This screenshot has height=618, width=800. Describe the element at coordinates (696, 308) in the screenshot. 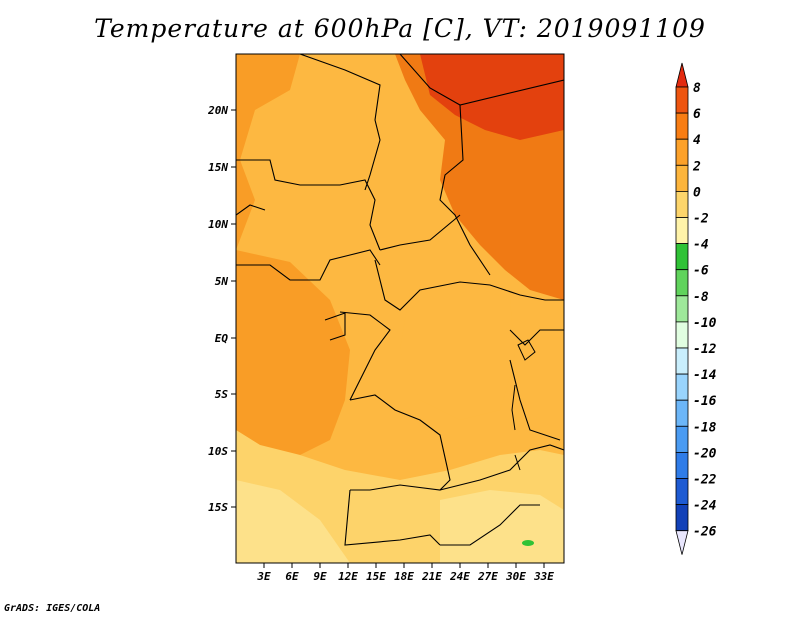

I see `colorbar: 8 6 4 2 0 -2 -4 -6 -8 -10 -12 -14 -16 -18 -20 -22 -24 -26` at that location.